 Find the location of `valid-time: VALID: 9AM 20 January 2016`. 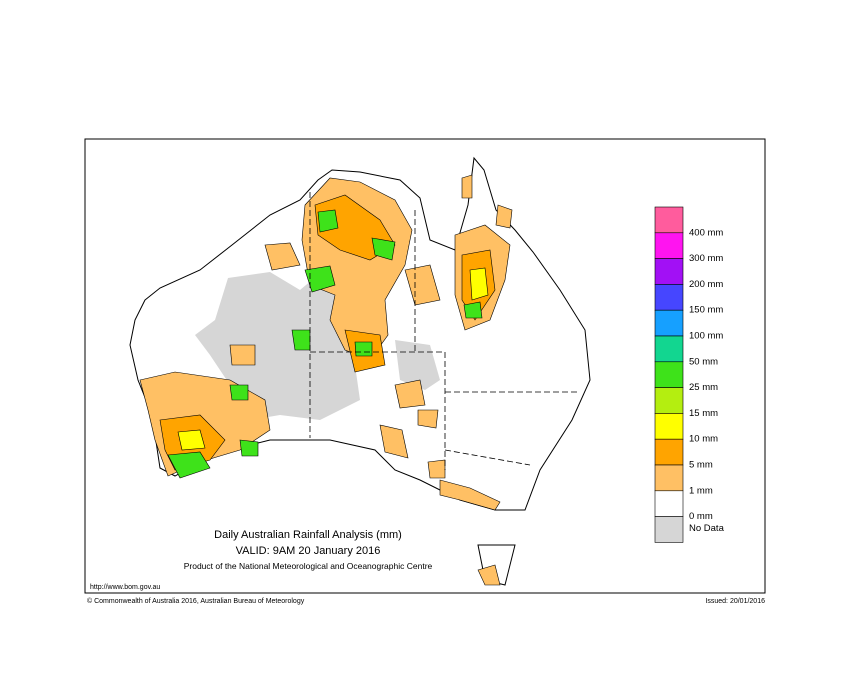

valid-time: VALID: 9AM 20 January 2016 is located at coordinates (308, 551).